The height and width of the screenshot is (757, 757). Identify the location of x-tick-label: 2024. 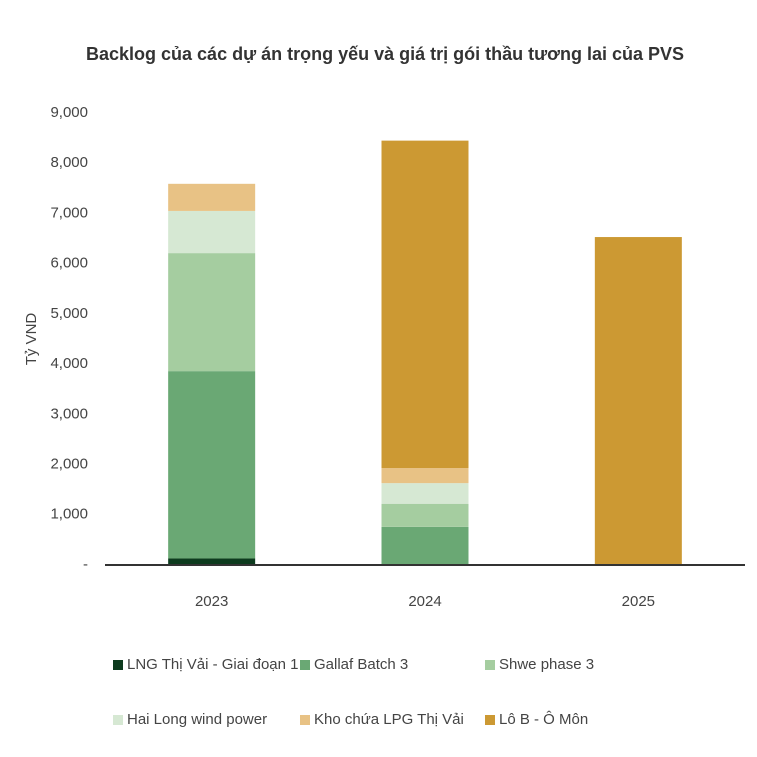
(424, 601).